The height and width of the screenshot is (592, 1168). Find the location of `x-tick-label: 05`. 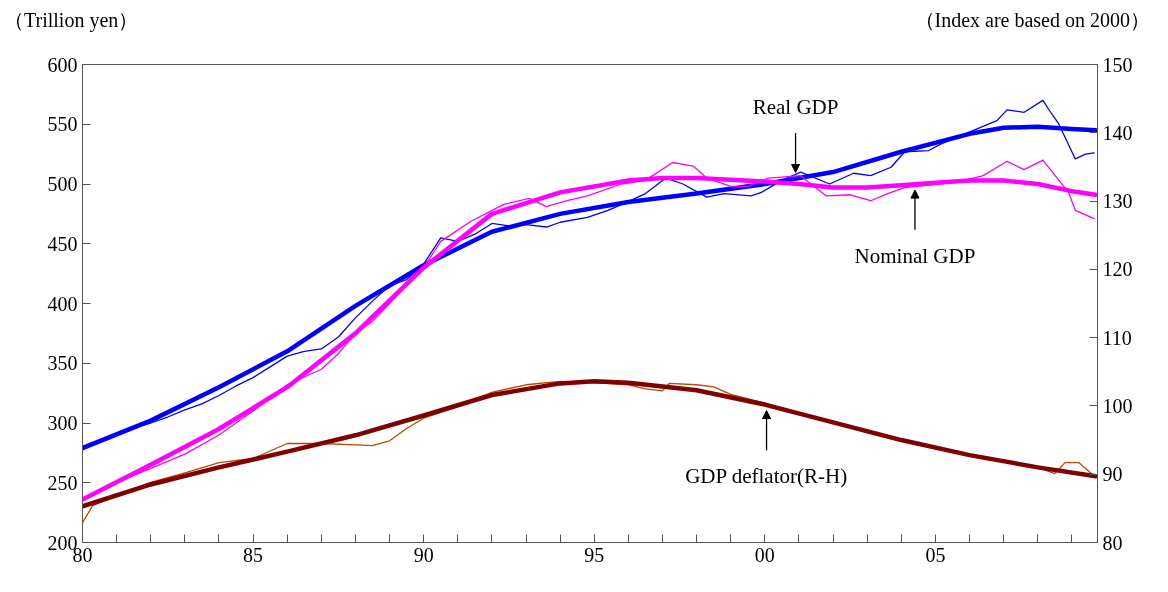

x-tick-label: 05 is located at coordinates (935, 554).